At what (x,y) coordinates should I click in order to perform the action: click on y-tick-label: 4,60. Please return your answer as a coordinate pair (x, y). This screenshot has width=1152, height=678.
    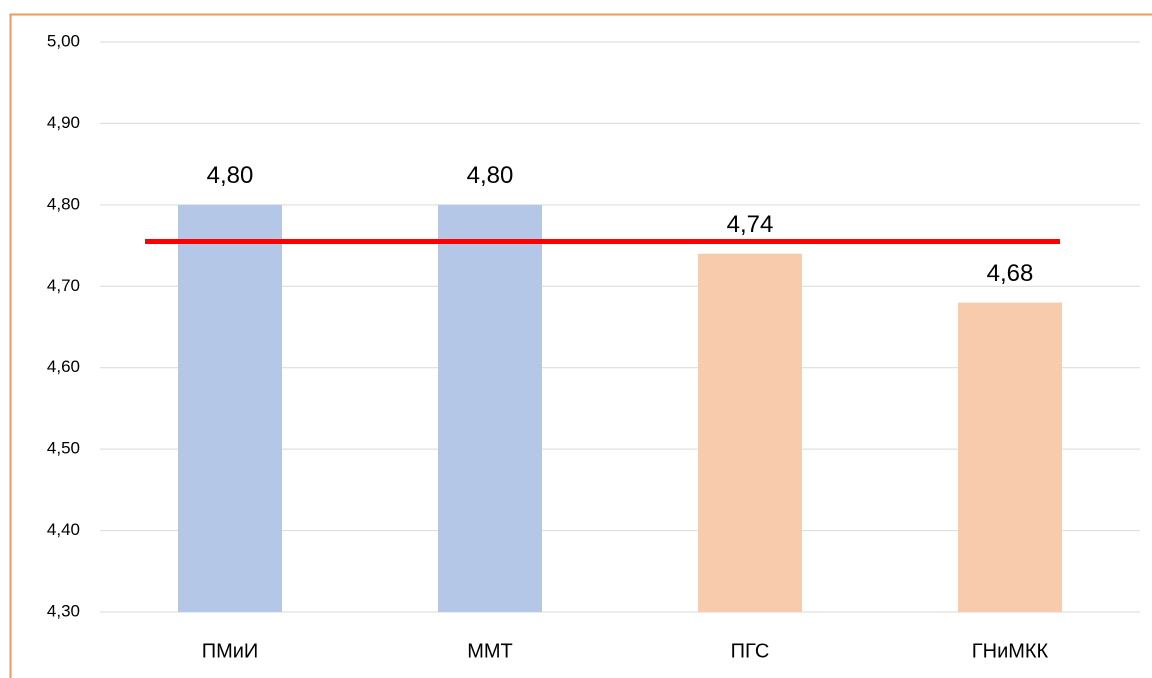
    Looking at the image, I should click on (63, 366).